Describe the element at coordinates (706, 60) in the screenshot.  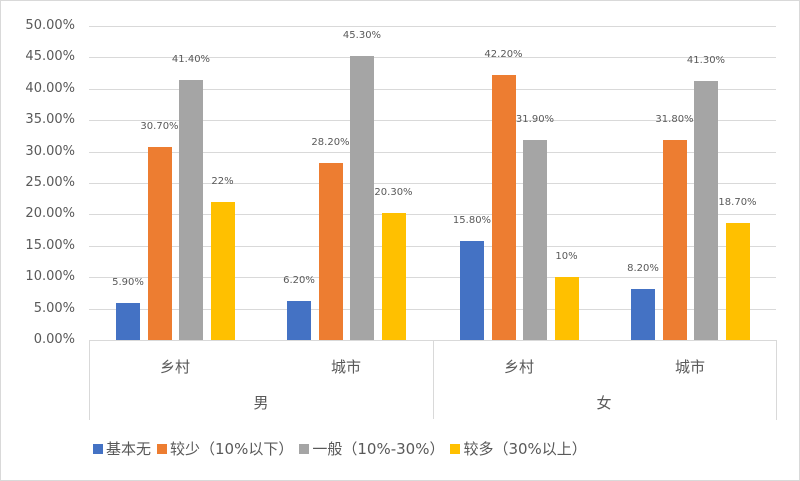
I see `data-label: 41.30%` at that location.